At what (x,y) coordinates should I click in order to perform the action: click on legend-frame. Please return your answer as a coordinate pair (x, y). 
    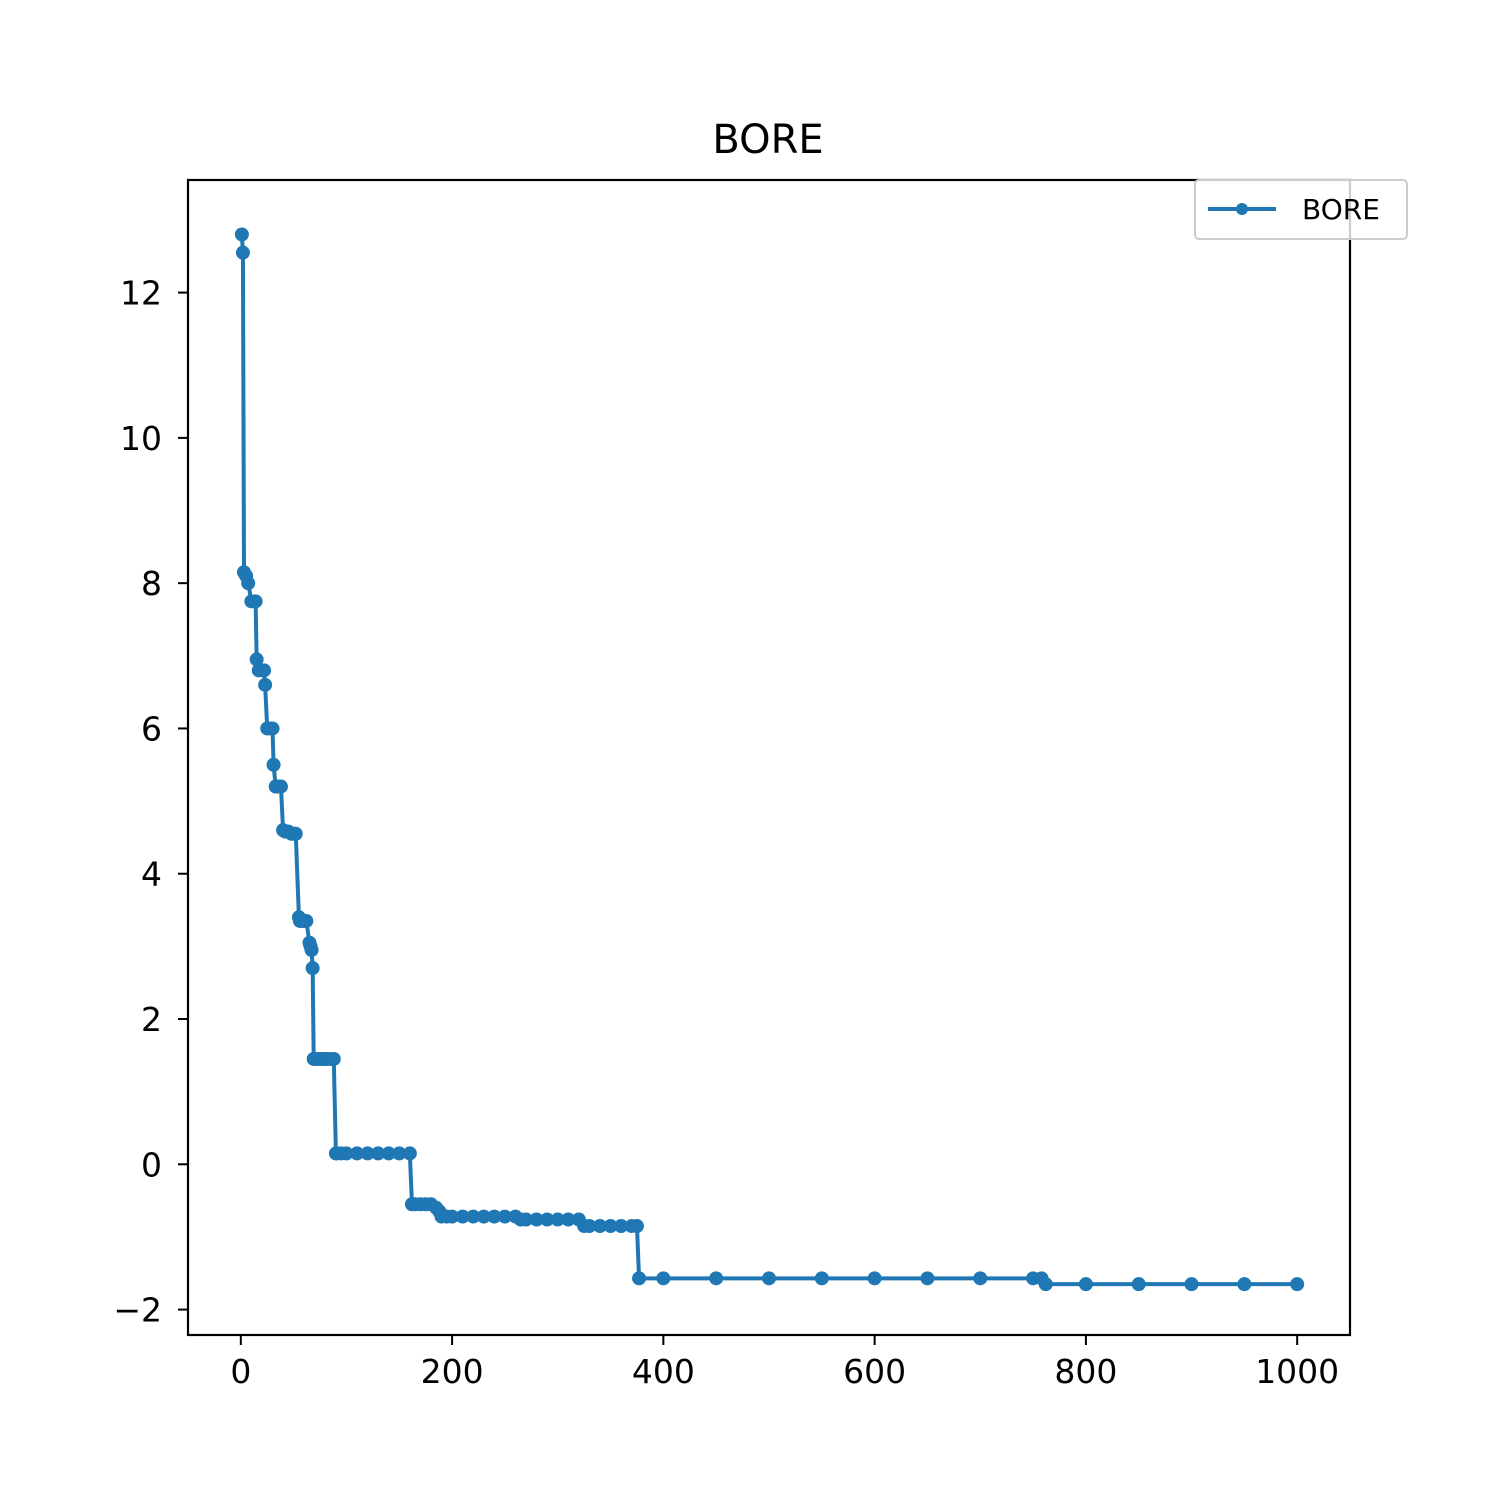
    Looking at the image, I should click on (1301, 209).